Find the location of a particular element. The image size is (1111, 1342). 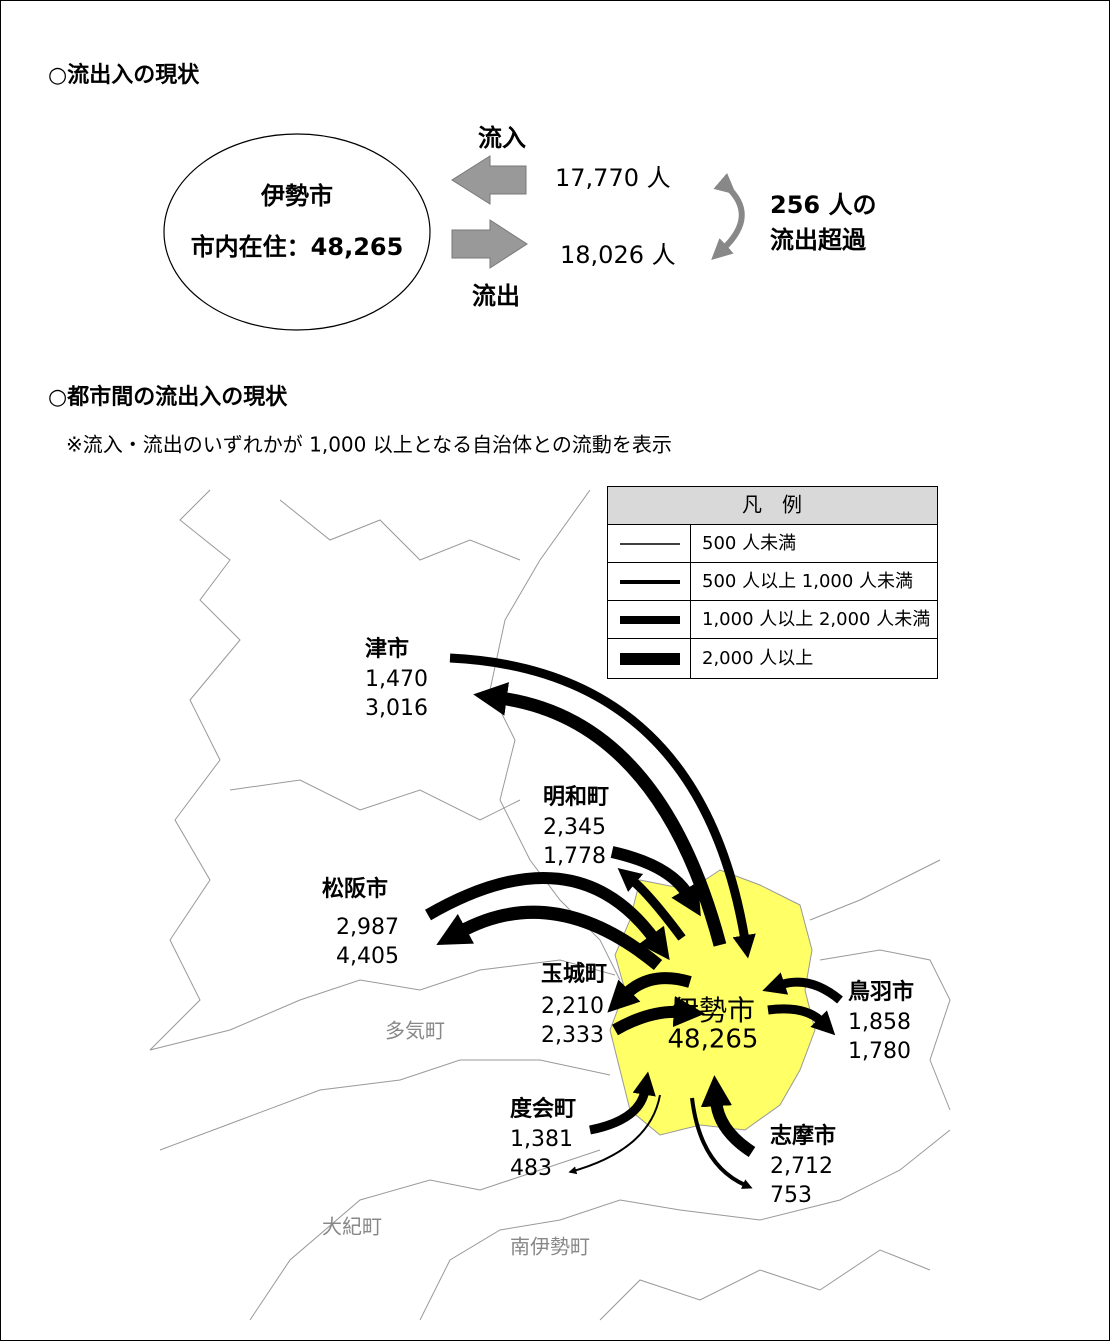

town-label: 南伊勢町 is located at coordinates (550, 1247).